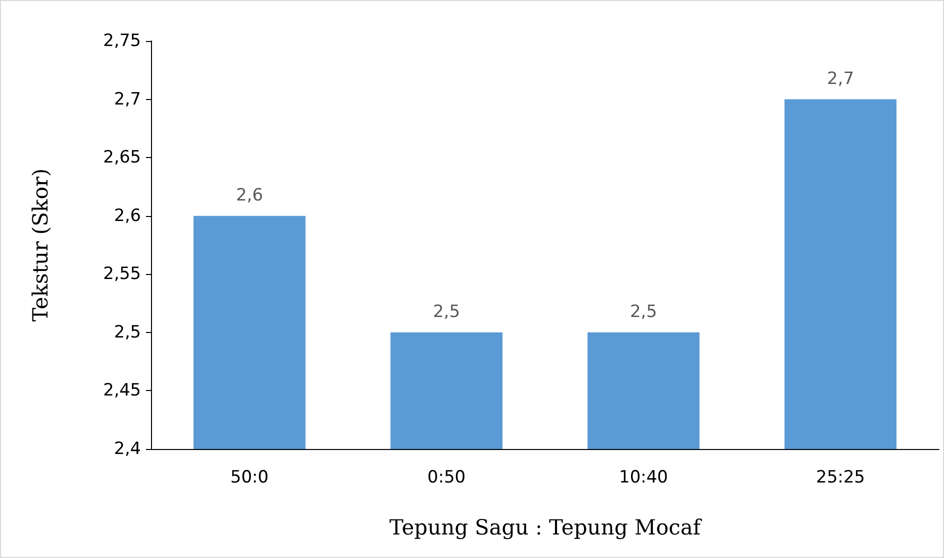 The height and width of the screenshot is (558, 944). What do you see at coordinates (127, 332) in the screenshot?
I see `y-tick-label: 2,5` at bounding box center [127, 332].